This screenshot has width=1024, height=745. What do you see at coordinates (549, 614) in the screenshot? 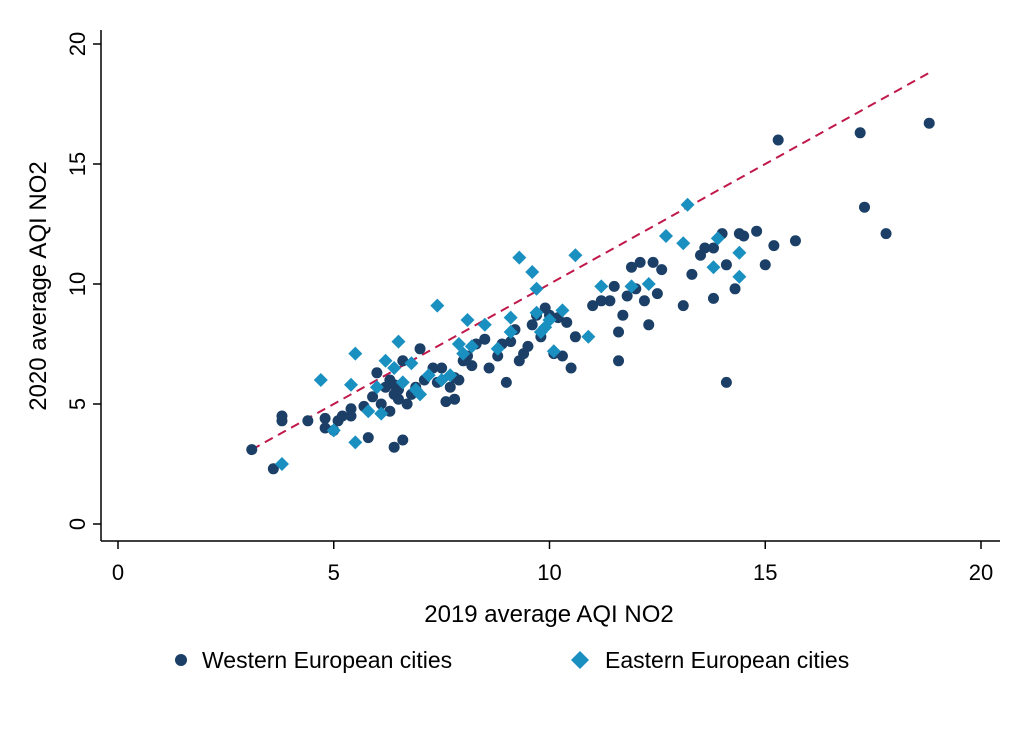
I see `x-axis-title: 2019 average AQI NO2` at bounding box center [549, 614].